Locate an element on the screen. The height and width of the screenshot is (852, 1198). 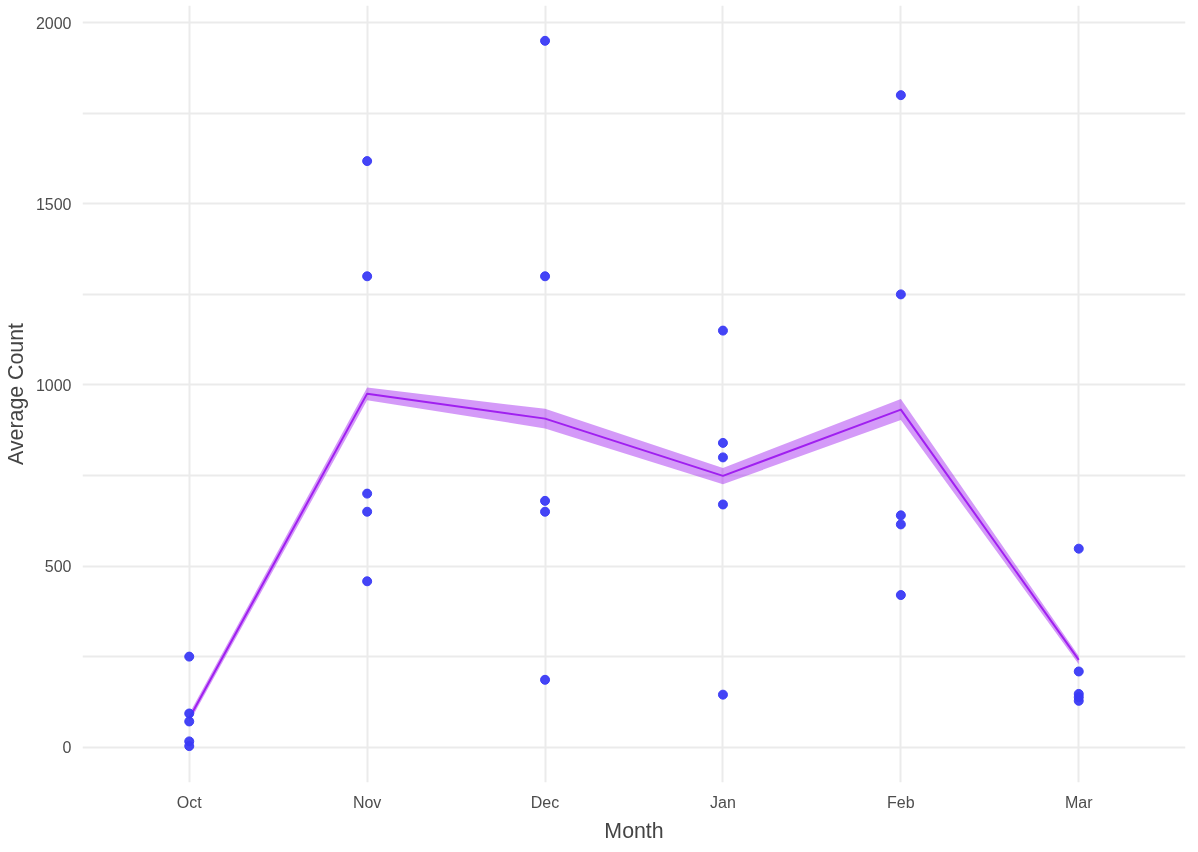
y-tick-label: 2000 is located at coordinates (53, 23).